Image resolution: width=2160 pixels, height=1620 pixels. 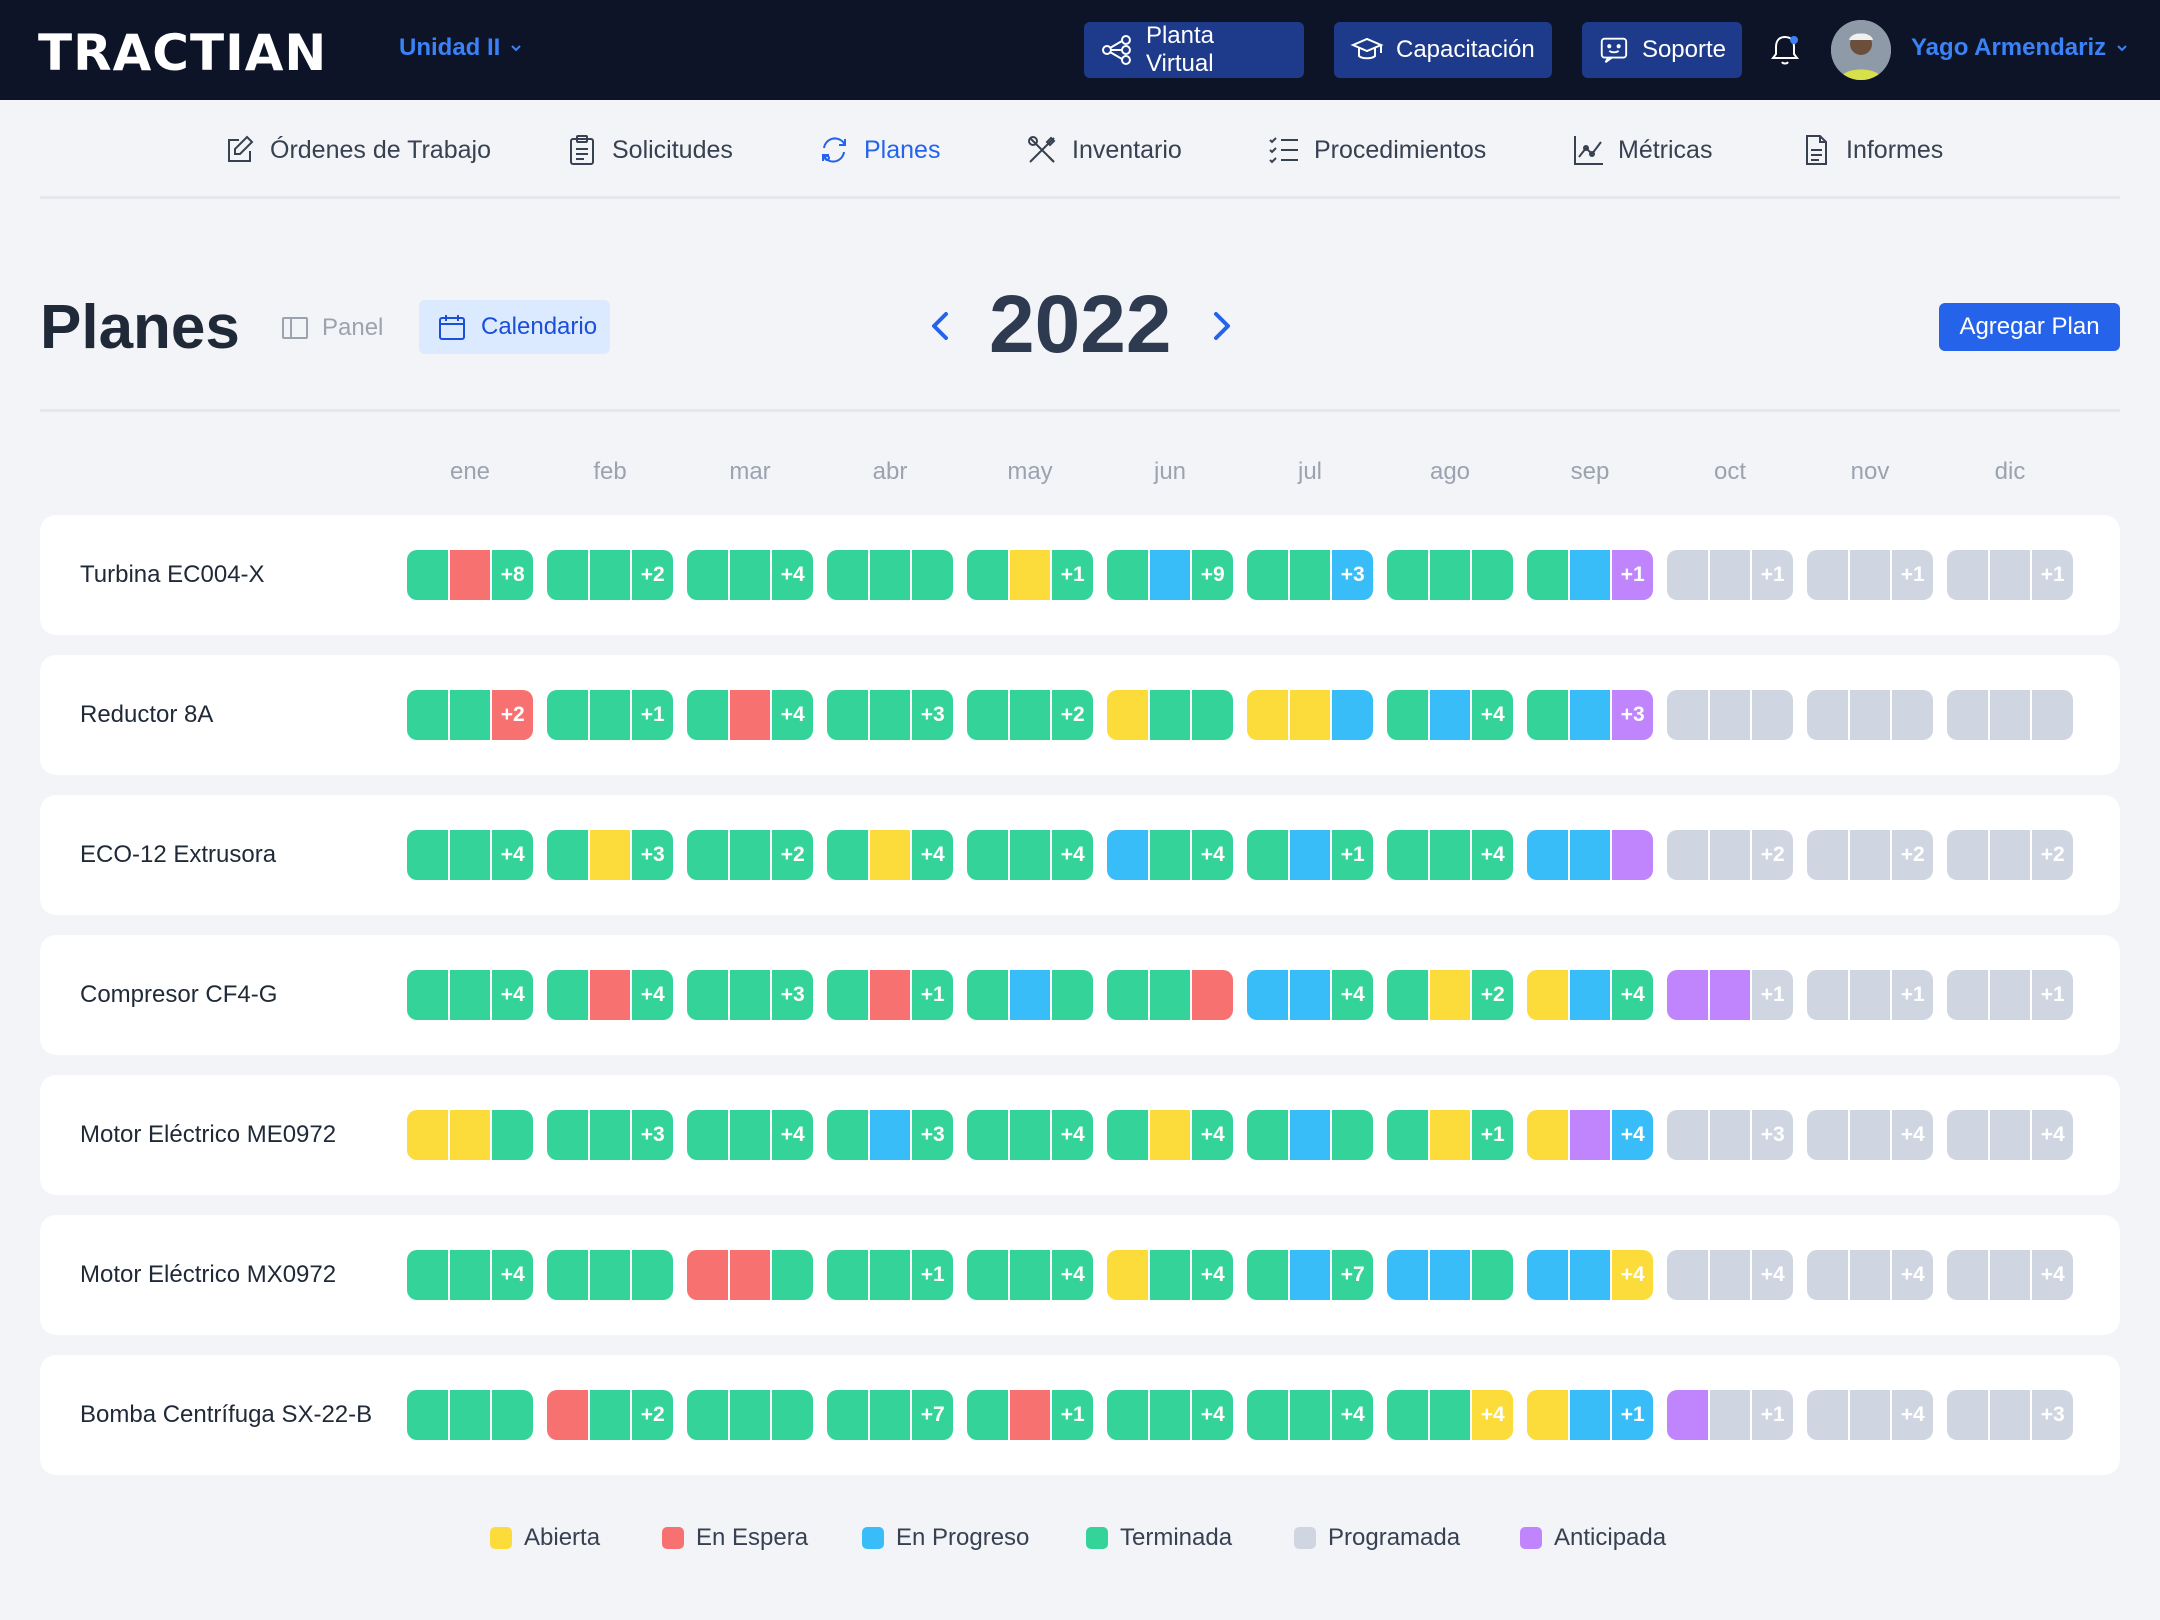 I want to click on asset-name: Motor Eléctrico ME0972, so click(x=208, y=1134).